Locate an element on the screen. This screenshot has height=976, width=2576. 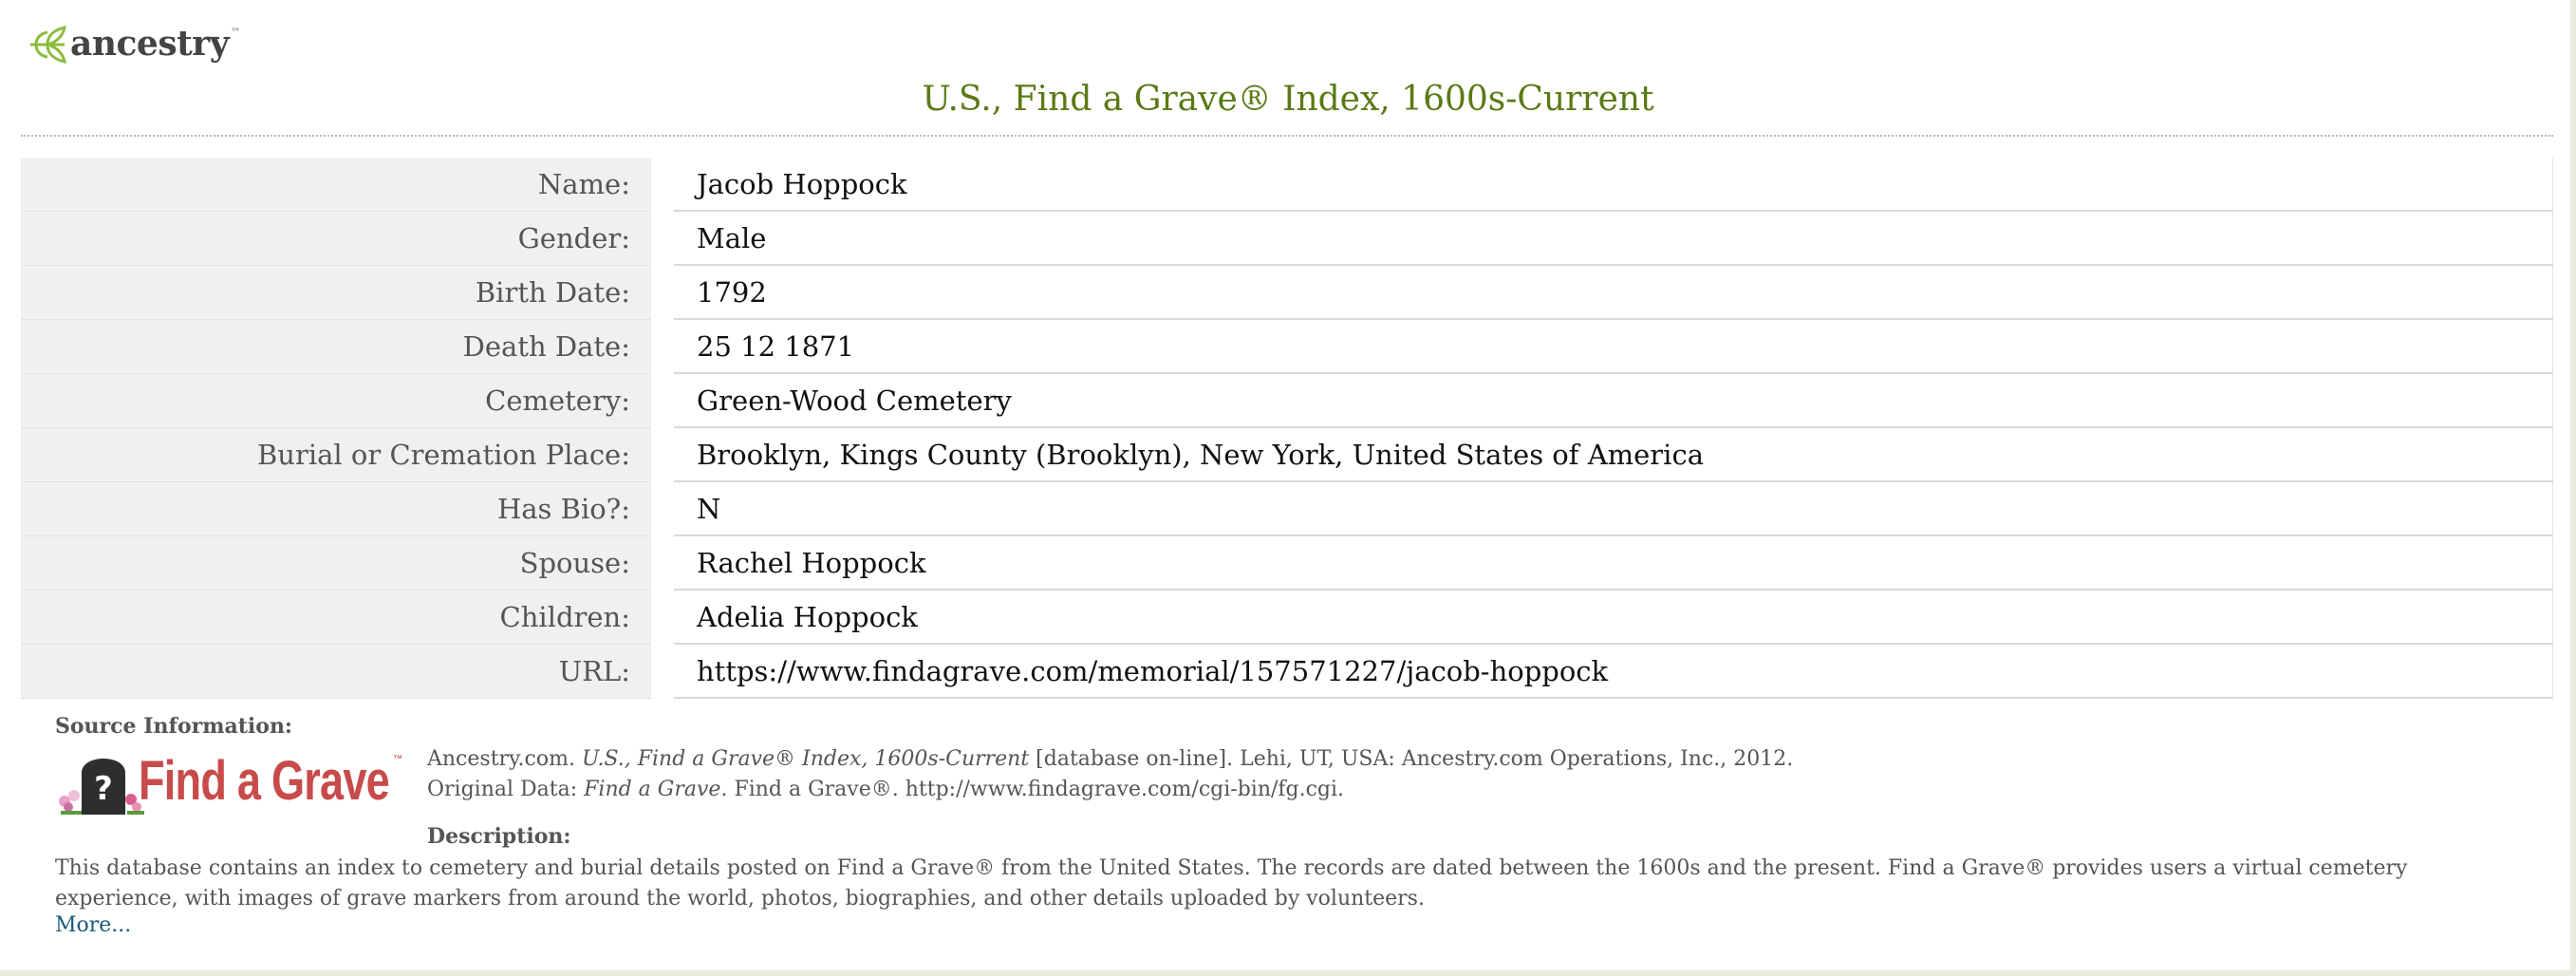
brand-name: ancestry is located at coordinates (150, 44).